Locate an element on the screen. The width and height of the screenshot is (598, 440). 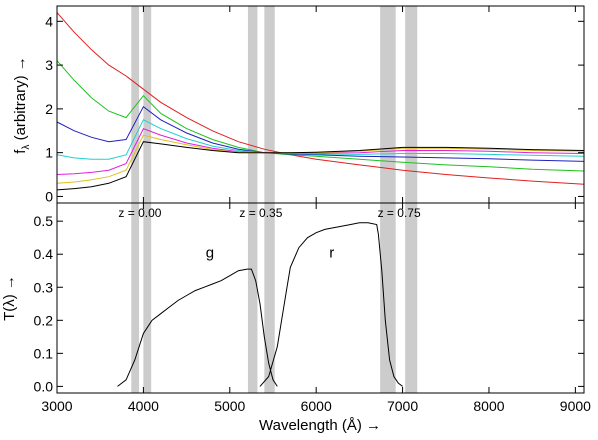
top-y-axis-label-rest: (arbitrary) → is located at coordinates (20, 100).